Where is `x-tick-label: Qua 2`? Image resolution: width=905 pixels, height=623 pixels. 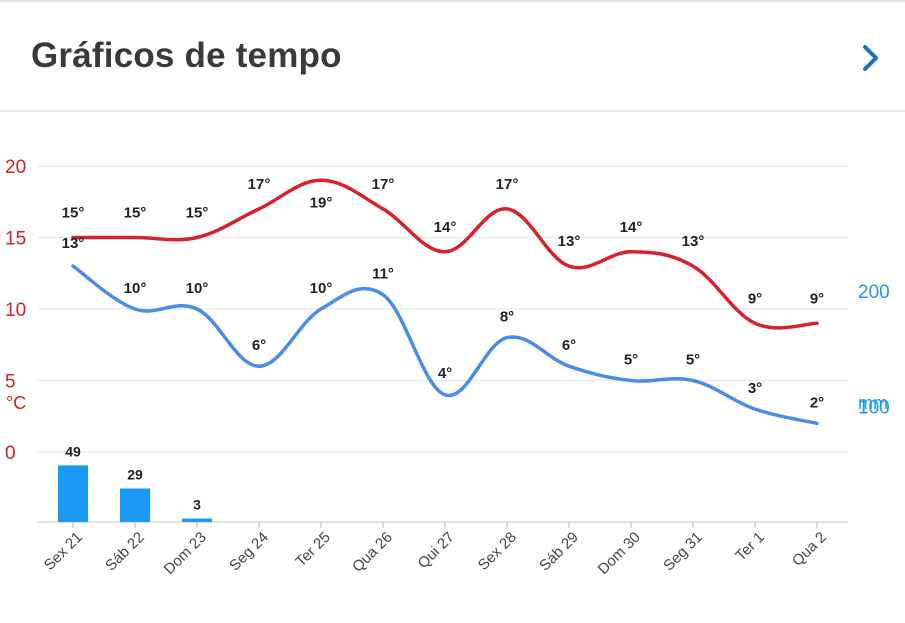 x-tick-label: Qua 2 is located at coordinates (809, 549).